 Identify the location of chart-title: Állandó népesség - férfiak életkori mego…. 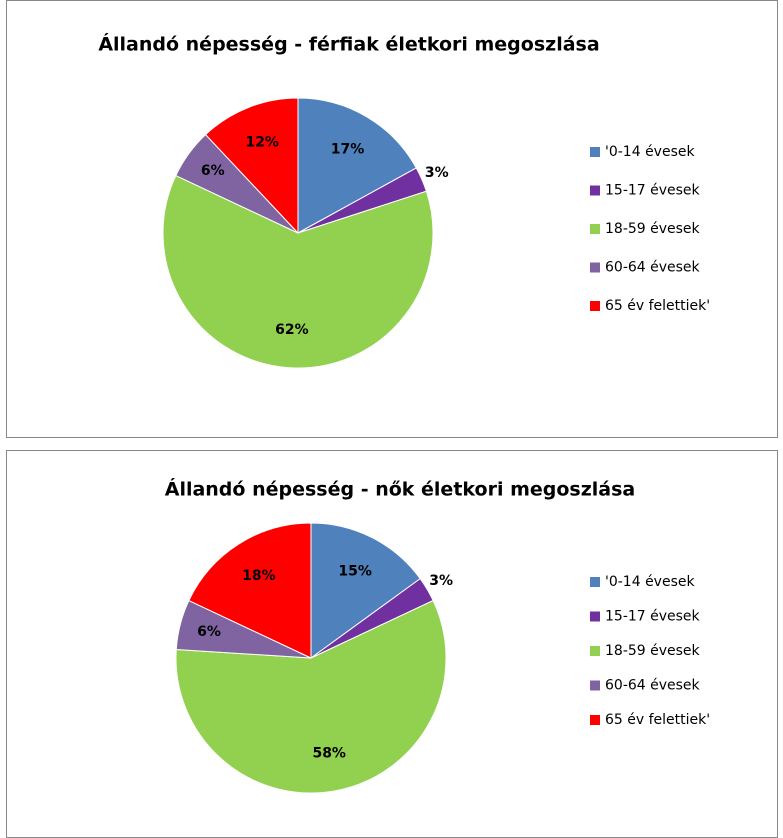
(348, 44).